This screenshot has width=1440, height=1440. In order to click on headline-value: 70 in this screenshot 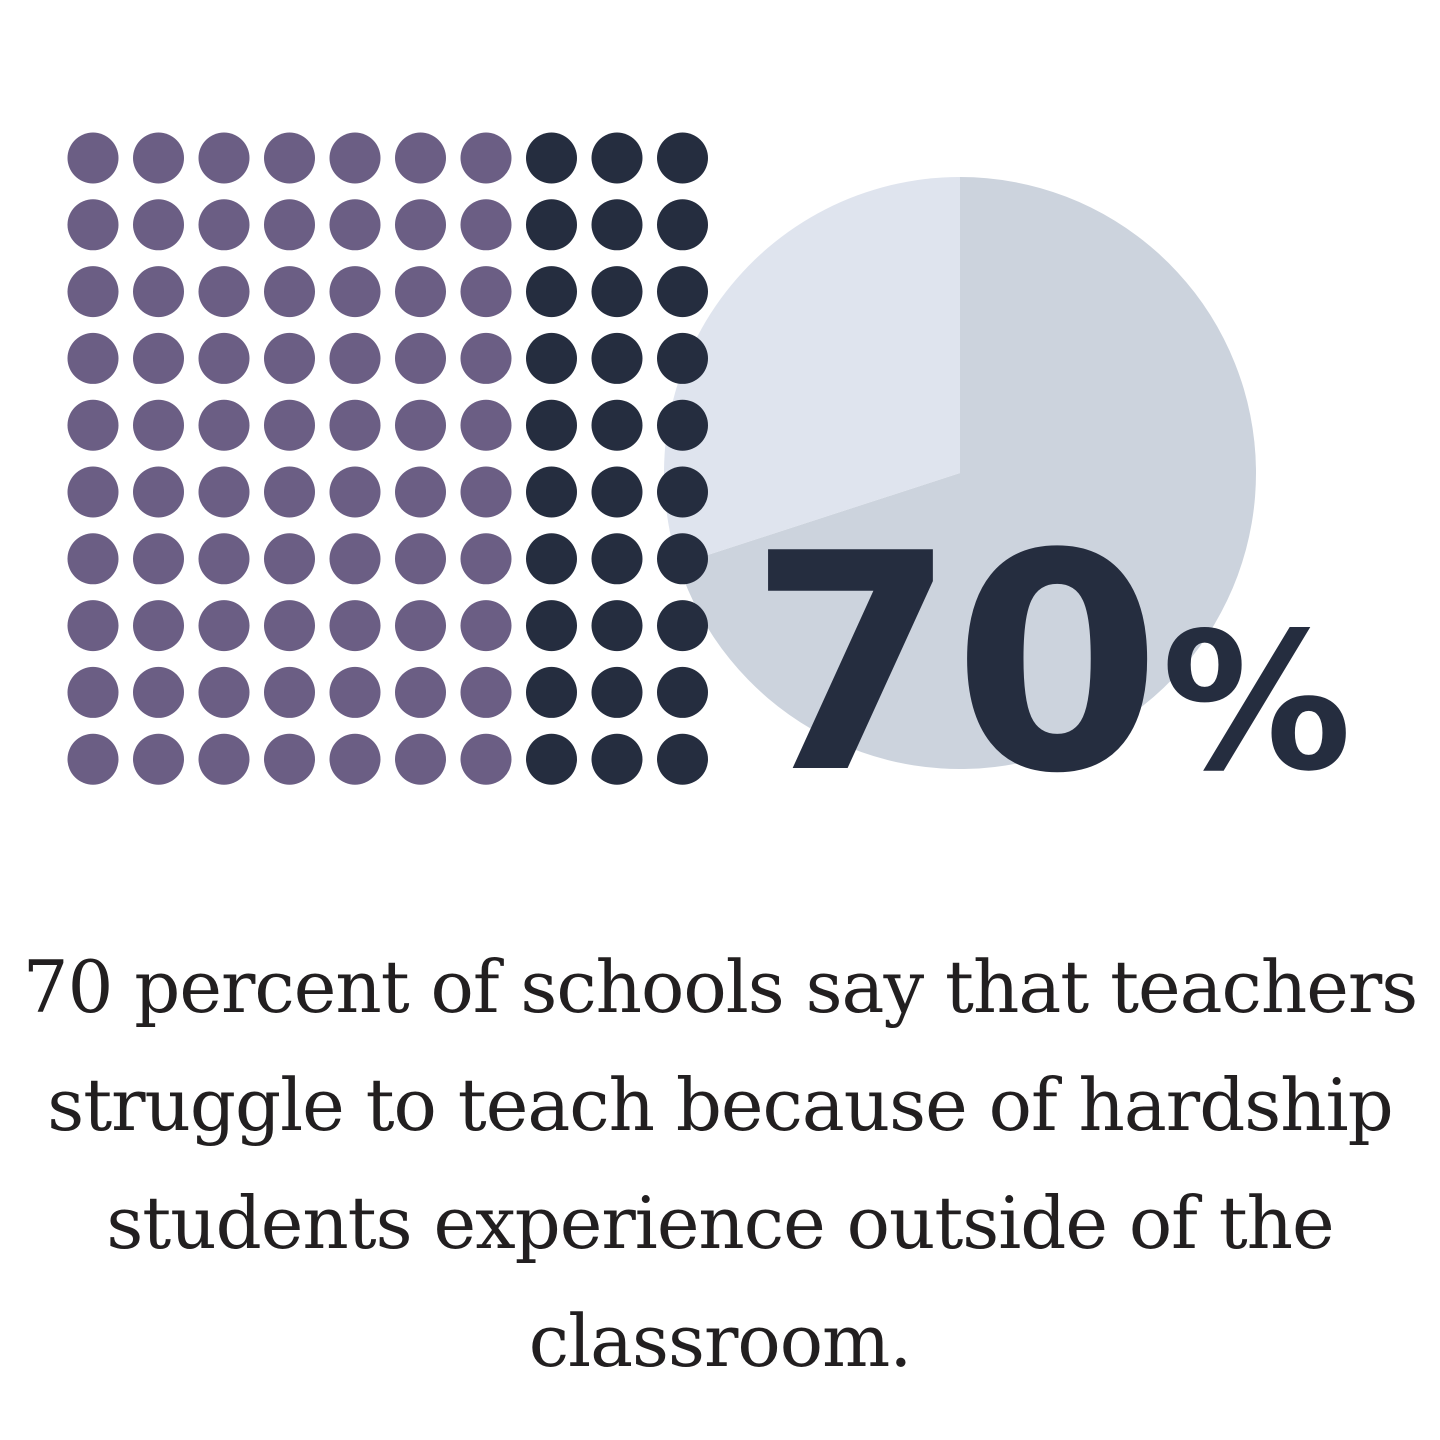, I will do `click(954, 664)`.